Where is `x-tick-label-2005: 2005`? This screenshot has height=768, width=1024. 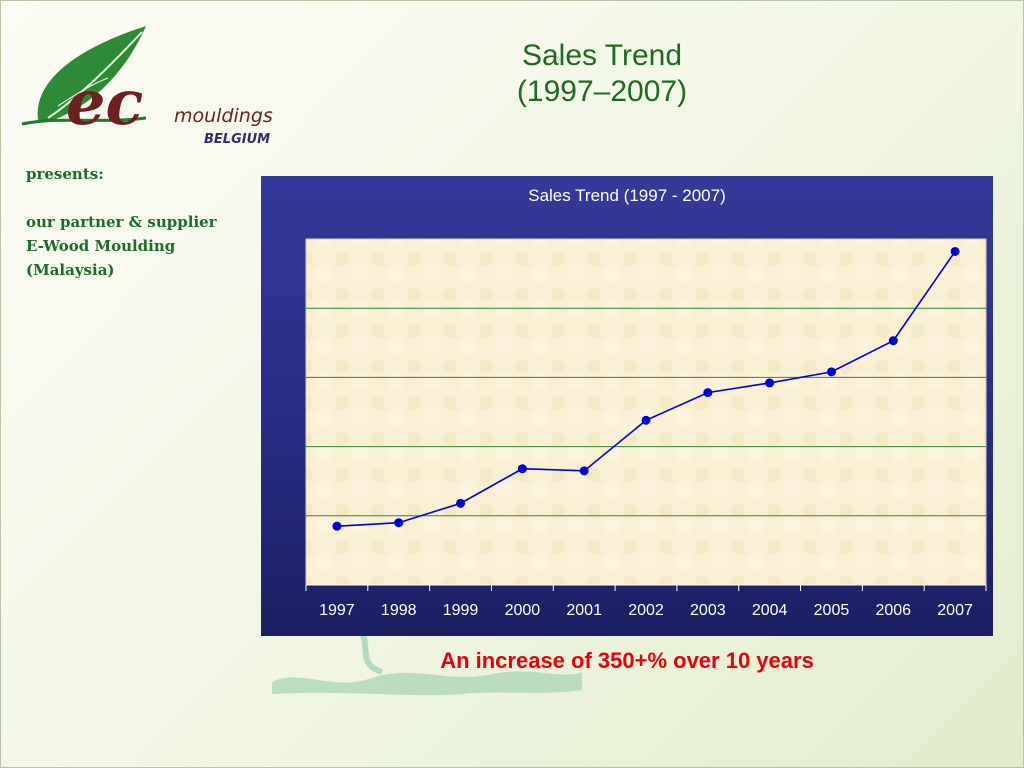
x-tick-label-2005: 2005 is located at coordinates (832, 610).